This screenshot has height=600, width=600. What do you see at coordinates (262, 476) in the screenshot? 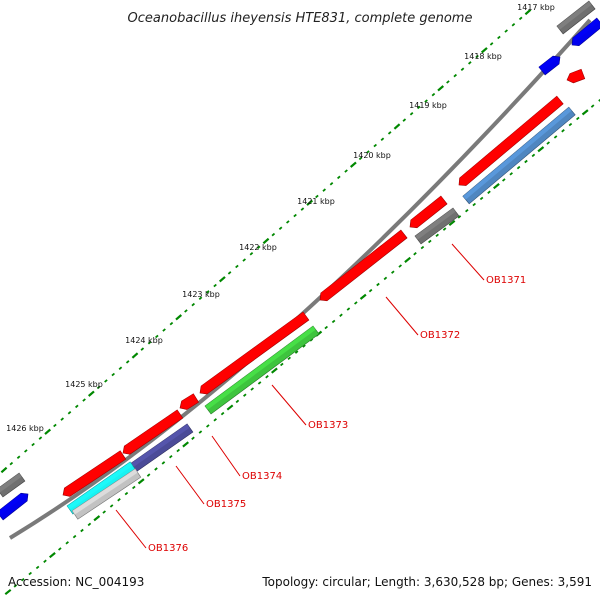
I see `gene-label-ob1374: OB1374` at bounding box center [262, 476].